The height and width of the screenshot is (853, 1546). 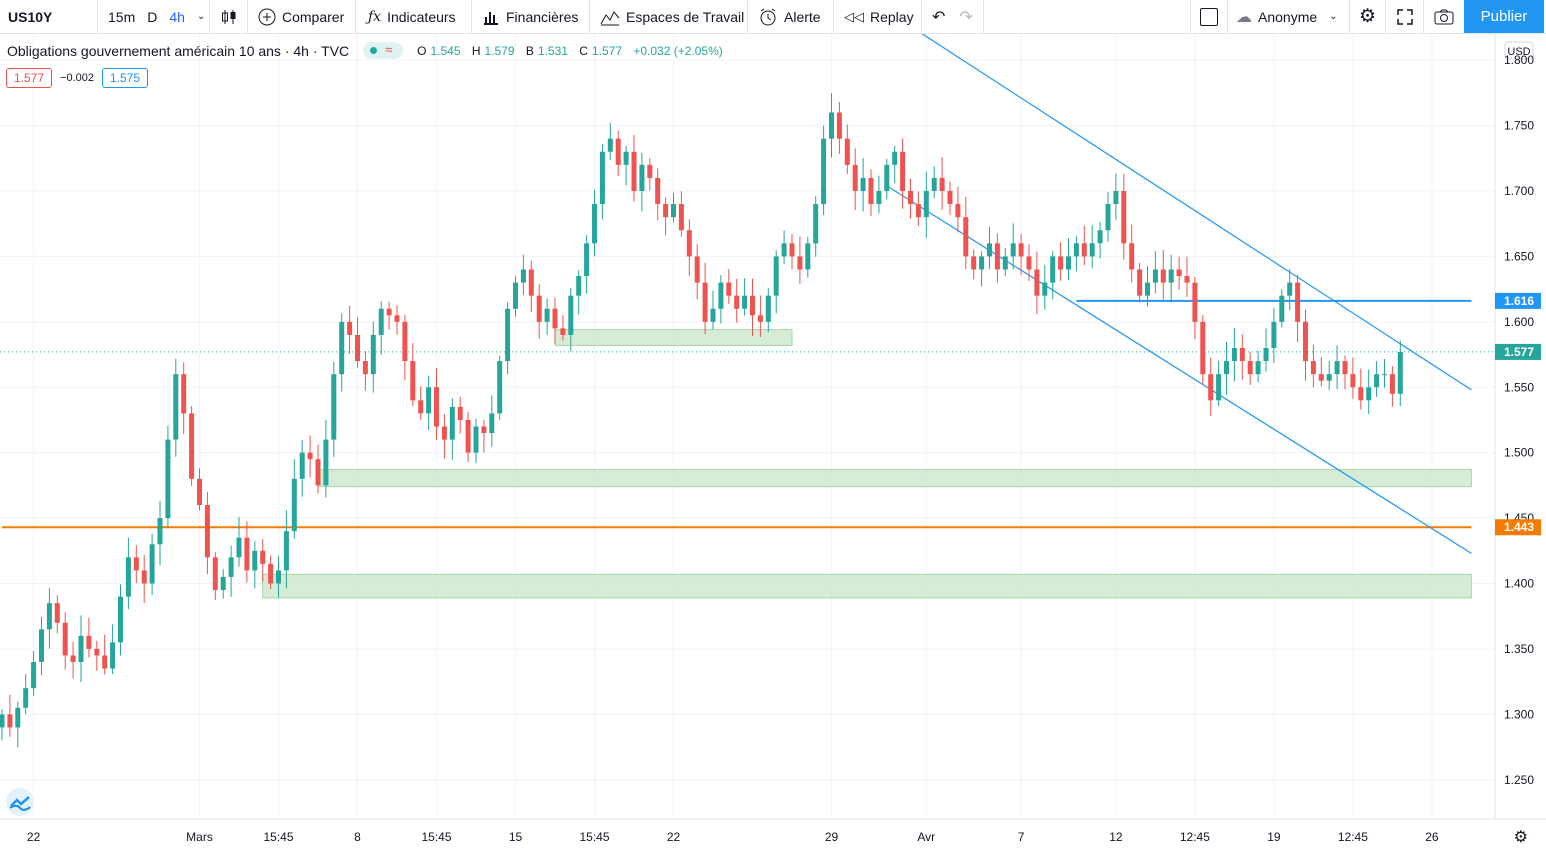 I want to click on replay-label: Replay, so click(x=892, y=16).